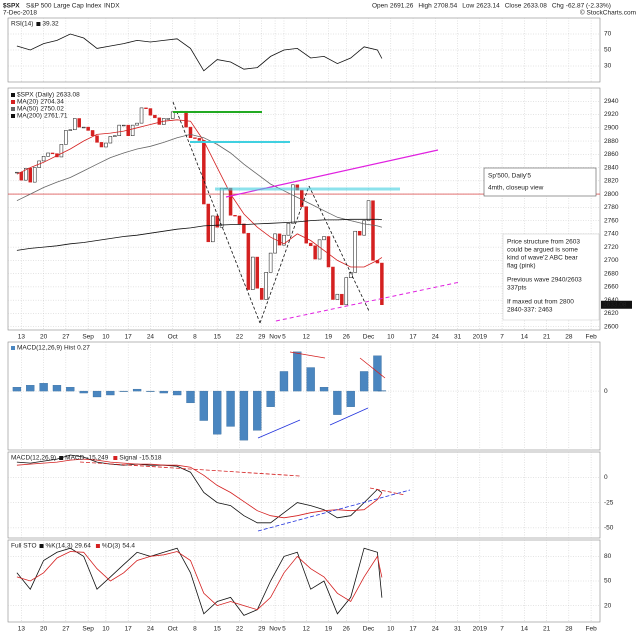  What do you see at coordinates (29, 116) in the screenshot?
I see `legend-name: MA(200)` at bounding box center [29, 116].